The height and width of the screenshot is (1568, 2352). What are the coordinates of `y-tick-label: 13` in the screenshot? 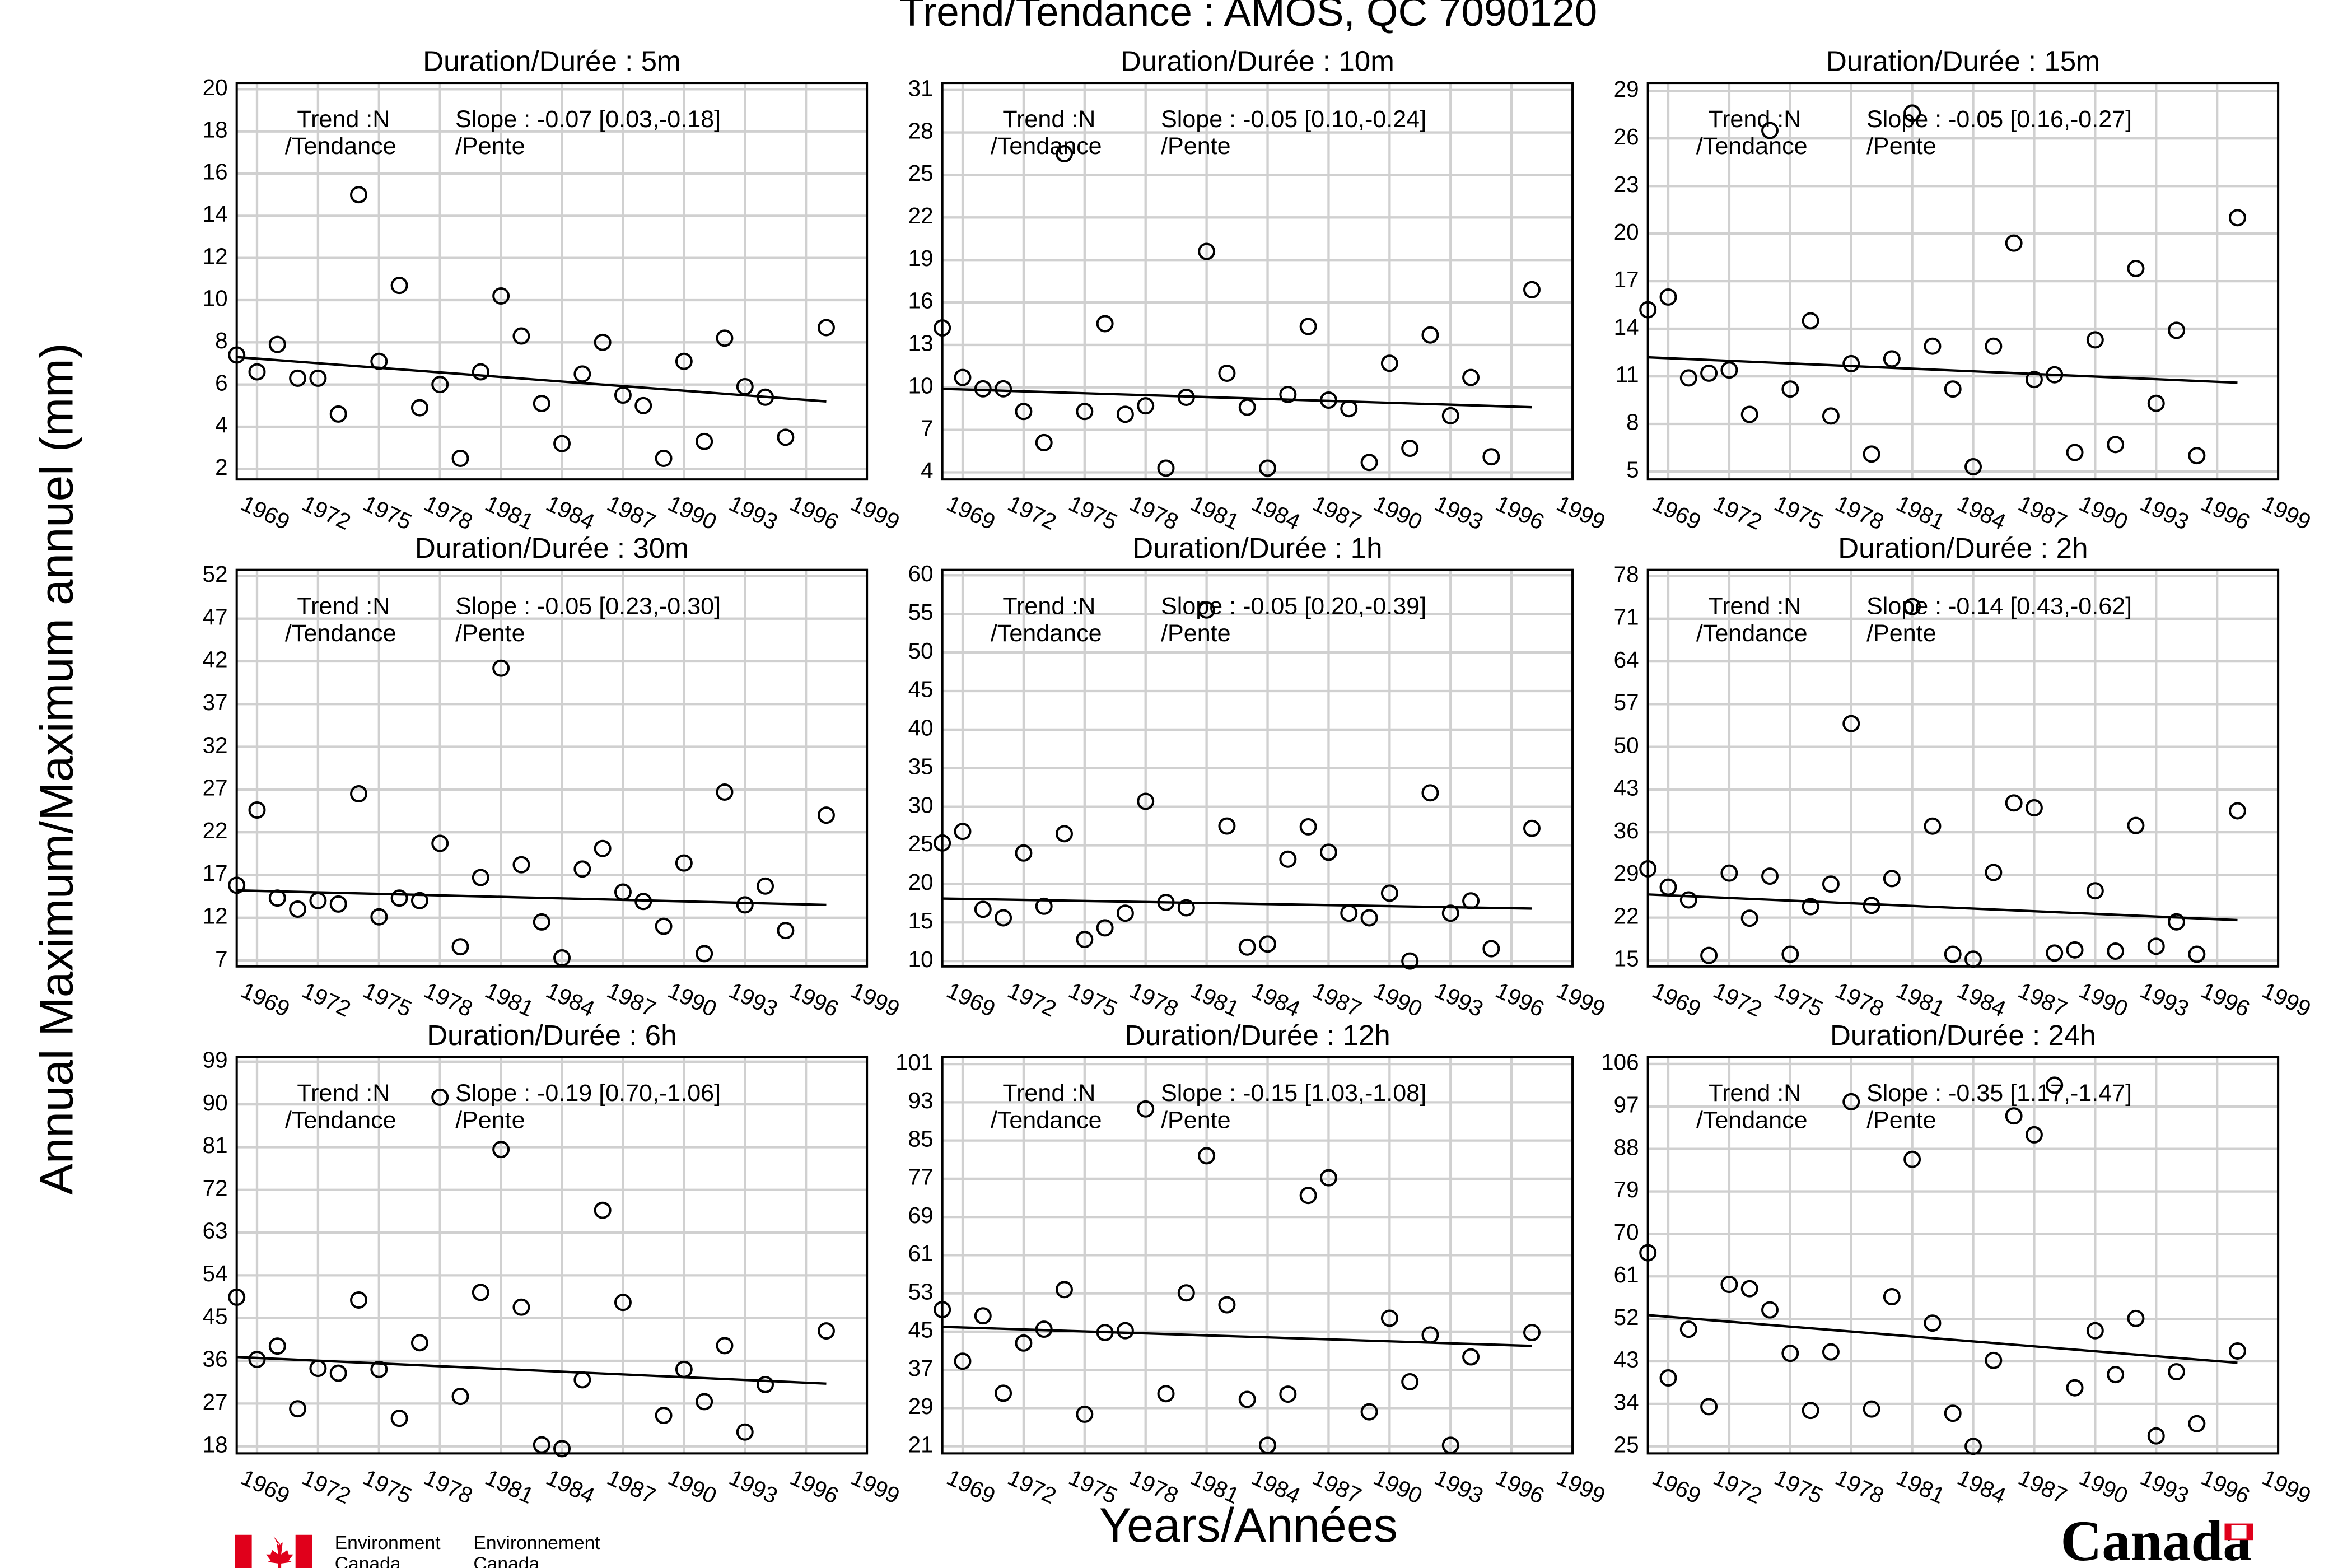 It's located at (921, 343).